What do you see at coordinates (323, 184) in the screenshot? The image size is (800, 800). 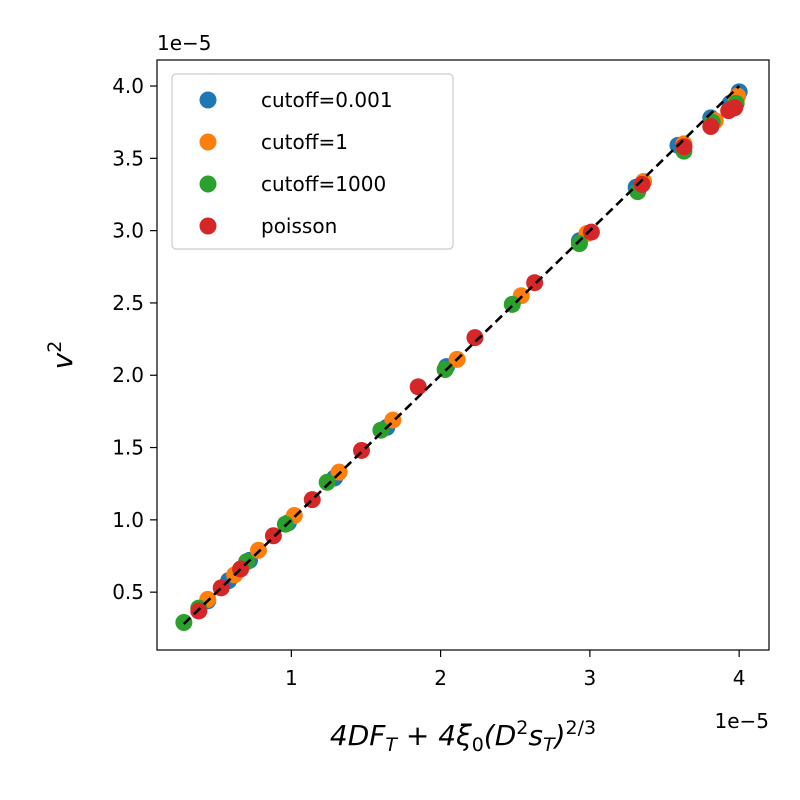 I see `legend-label: cutoff=1000` at bounding box center [323, 184].